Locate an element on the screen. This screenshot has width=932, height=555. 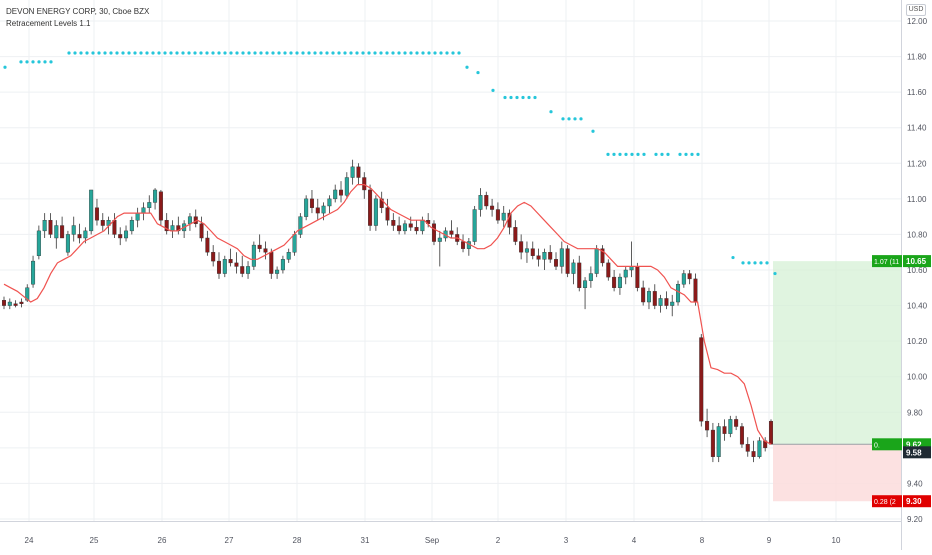
target-value: 10.65 is located at coordinates (916, 261).